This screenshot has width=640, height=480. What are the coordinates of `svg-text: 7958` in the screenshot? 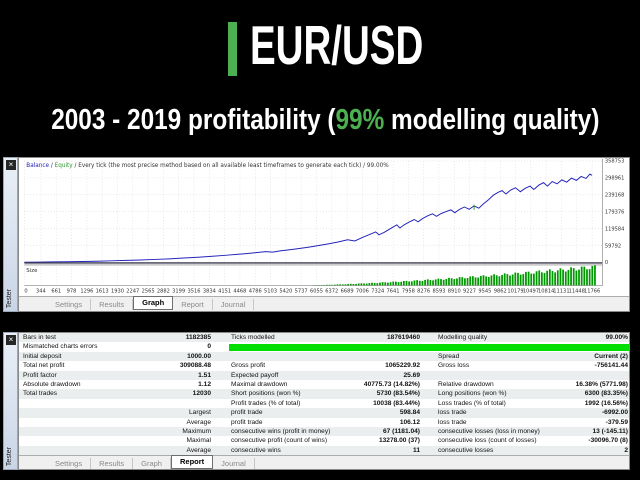 It's located at (408, 292).